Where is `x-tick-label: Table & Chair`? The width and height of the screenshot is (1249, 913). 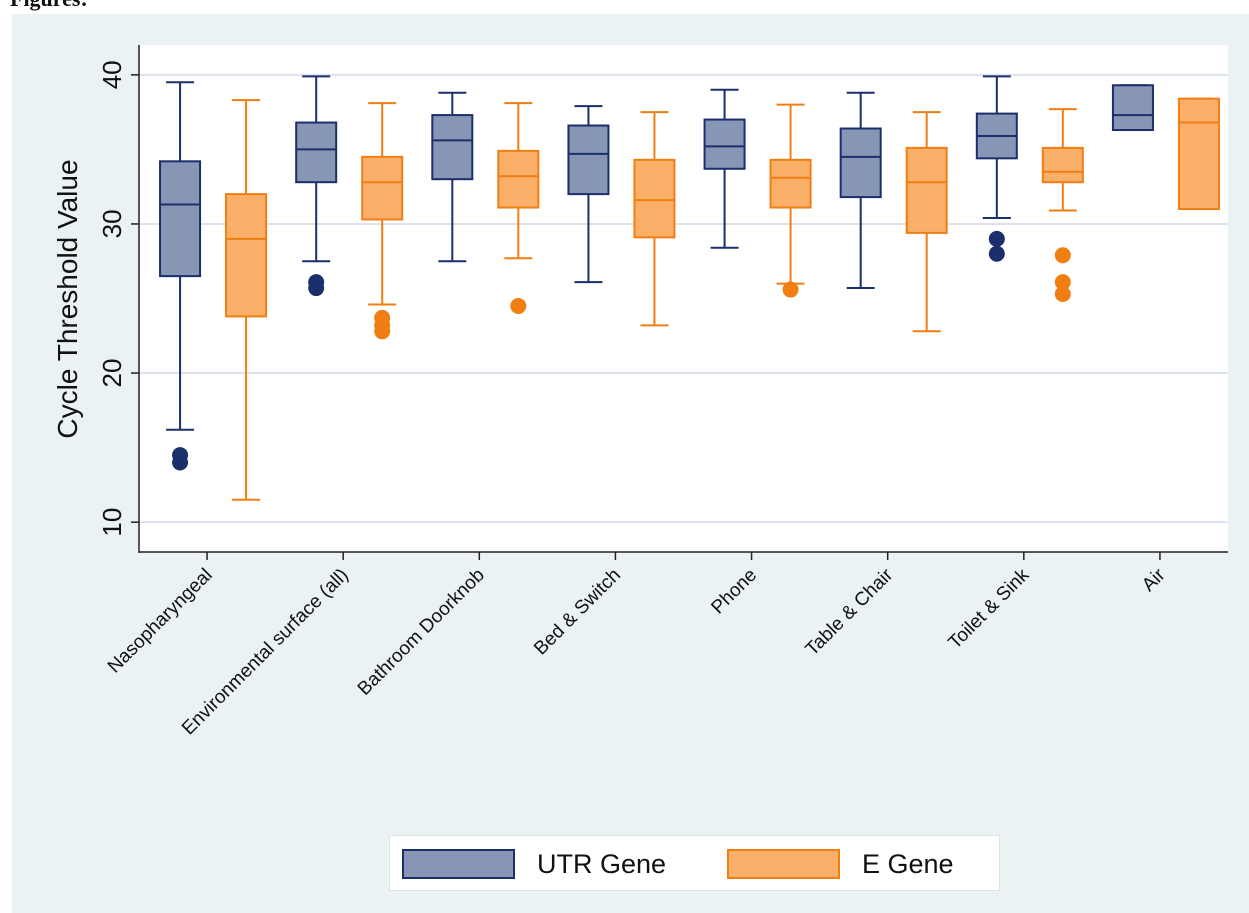
x-tick-label: Table & Chair is located at coordinates (850, 612).